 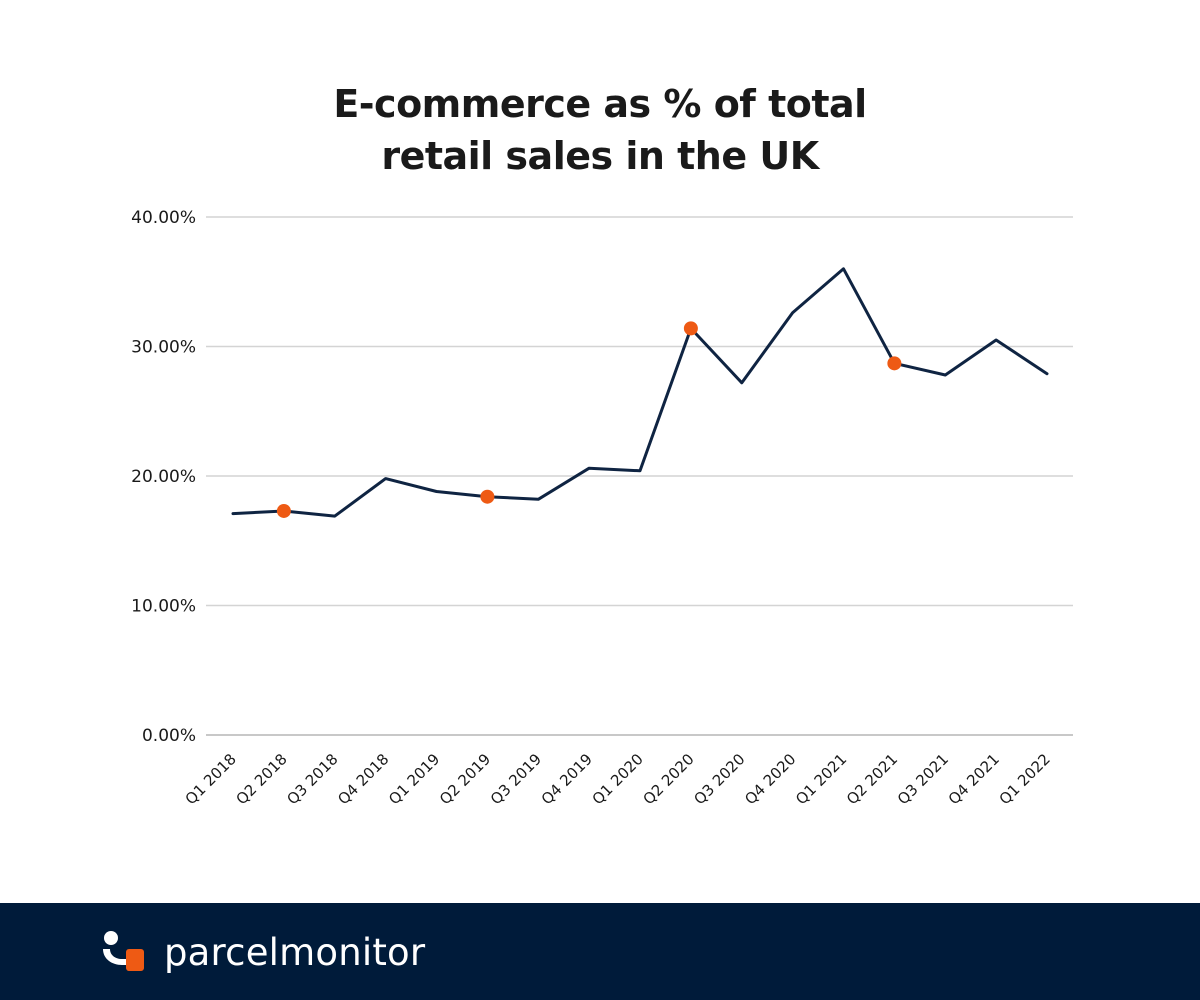 I want to click on highlight-markers, so click(x=589, y=419).